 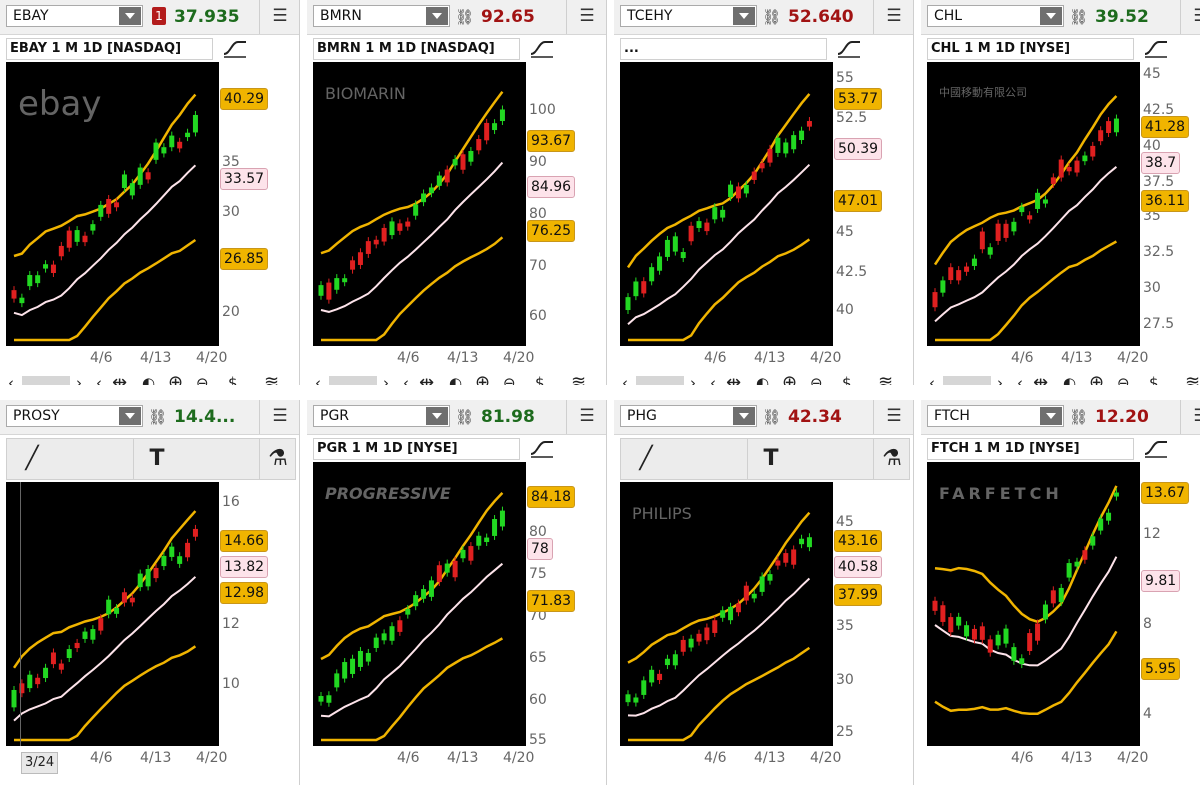 I want to click on symbol-selector: FTCH, so click(x=995, y=416).